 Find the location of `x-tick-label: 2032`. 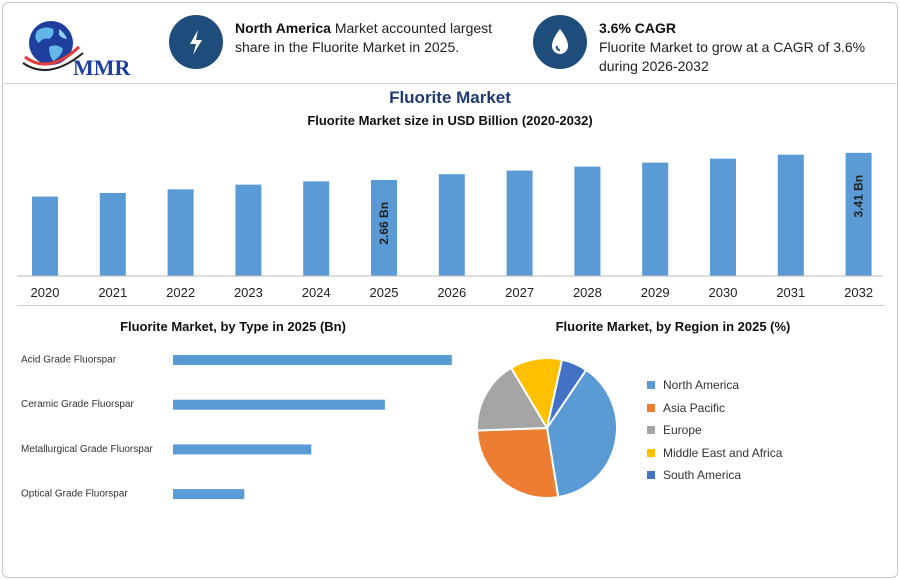

x-tick-label: 2032 is located at coordinates (858, 292).